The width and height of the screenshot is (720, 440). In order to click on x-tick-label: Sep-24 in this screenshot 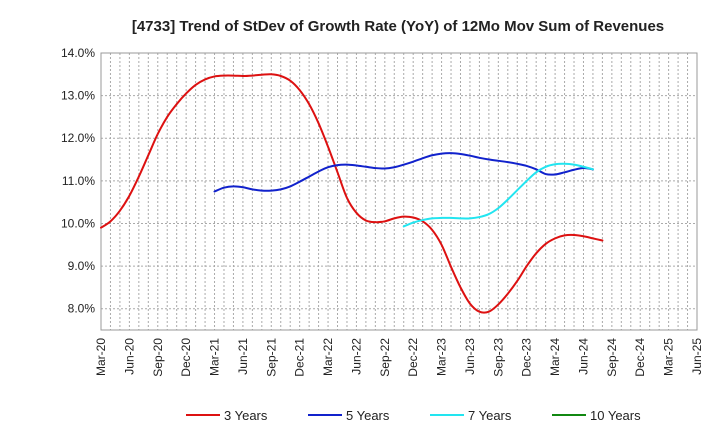, I will do `click(612, 357)`.